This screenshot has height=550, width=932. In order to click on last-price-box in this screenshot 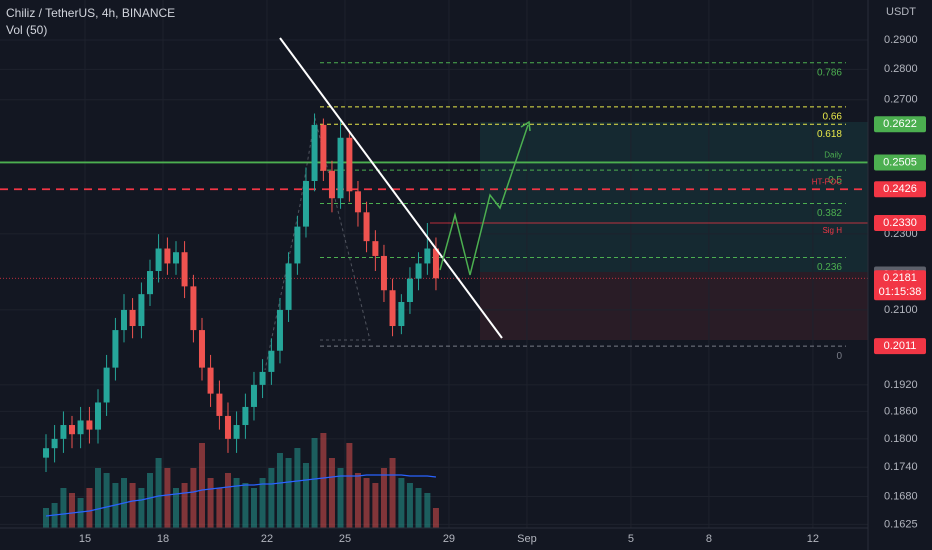, I will do `click(900, 285)`.